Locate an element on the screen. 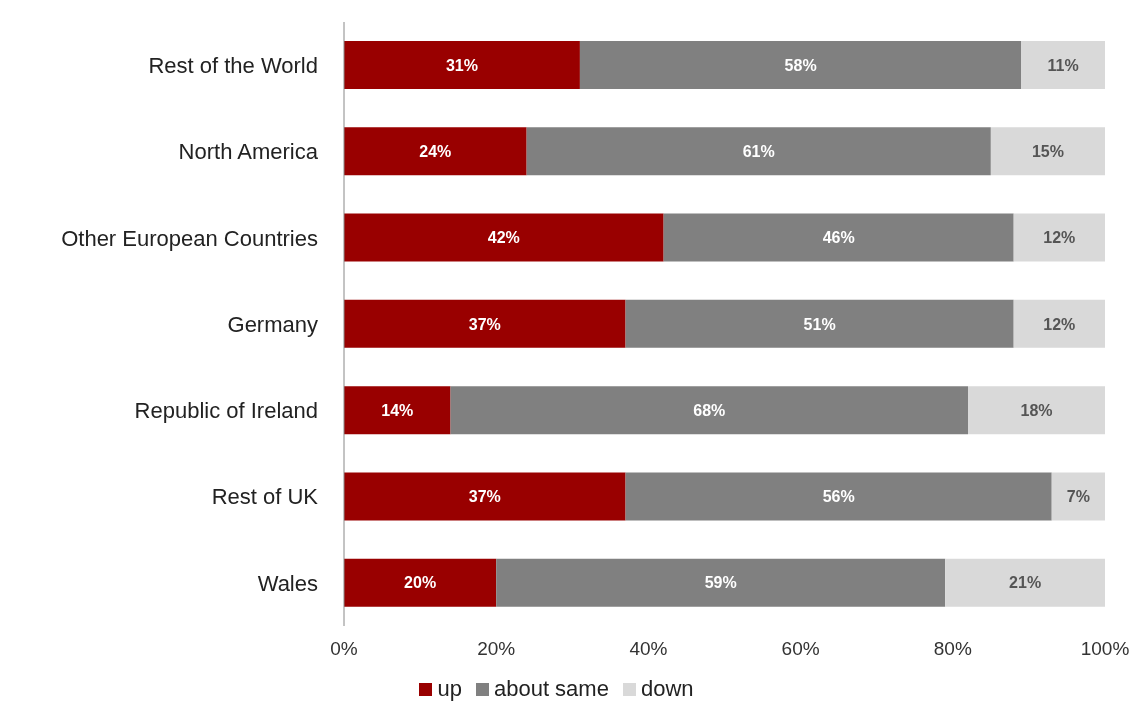  data-label: 58% is located at coordinates (800, 65).